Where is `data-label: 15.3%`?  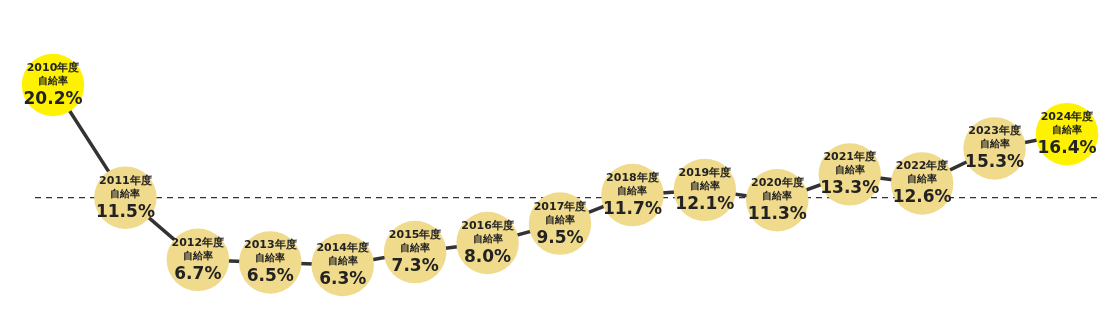
data-label: 15.3% is located at coordinates (995, 161).